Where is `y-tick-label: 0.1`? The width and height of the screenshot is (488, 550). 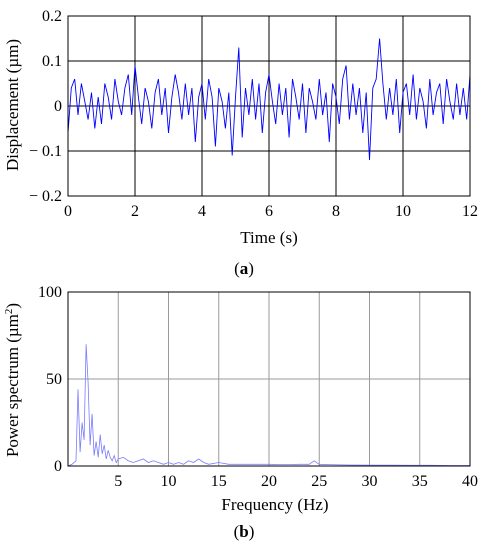 y-tick-label: 0.1 is located at coordinates (52, 61).